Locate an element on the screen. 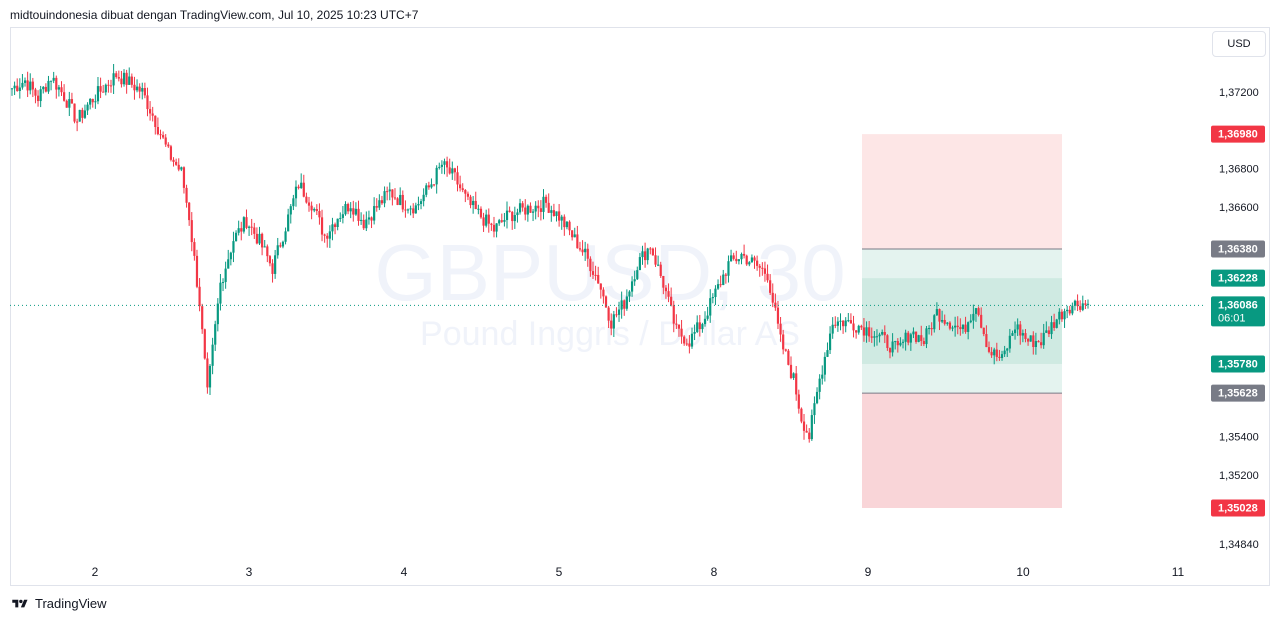 The width and height of the screenshot is (1281, 621). tradingview-footer: TradingView is located at coordinates (58, 603).